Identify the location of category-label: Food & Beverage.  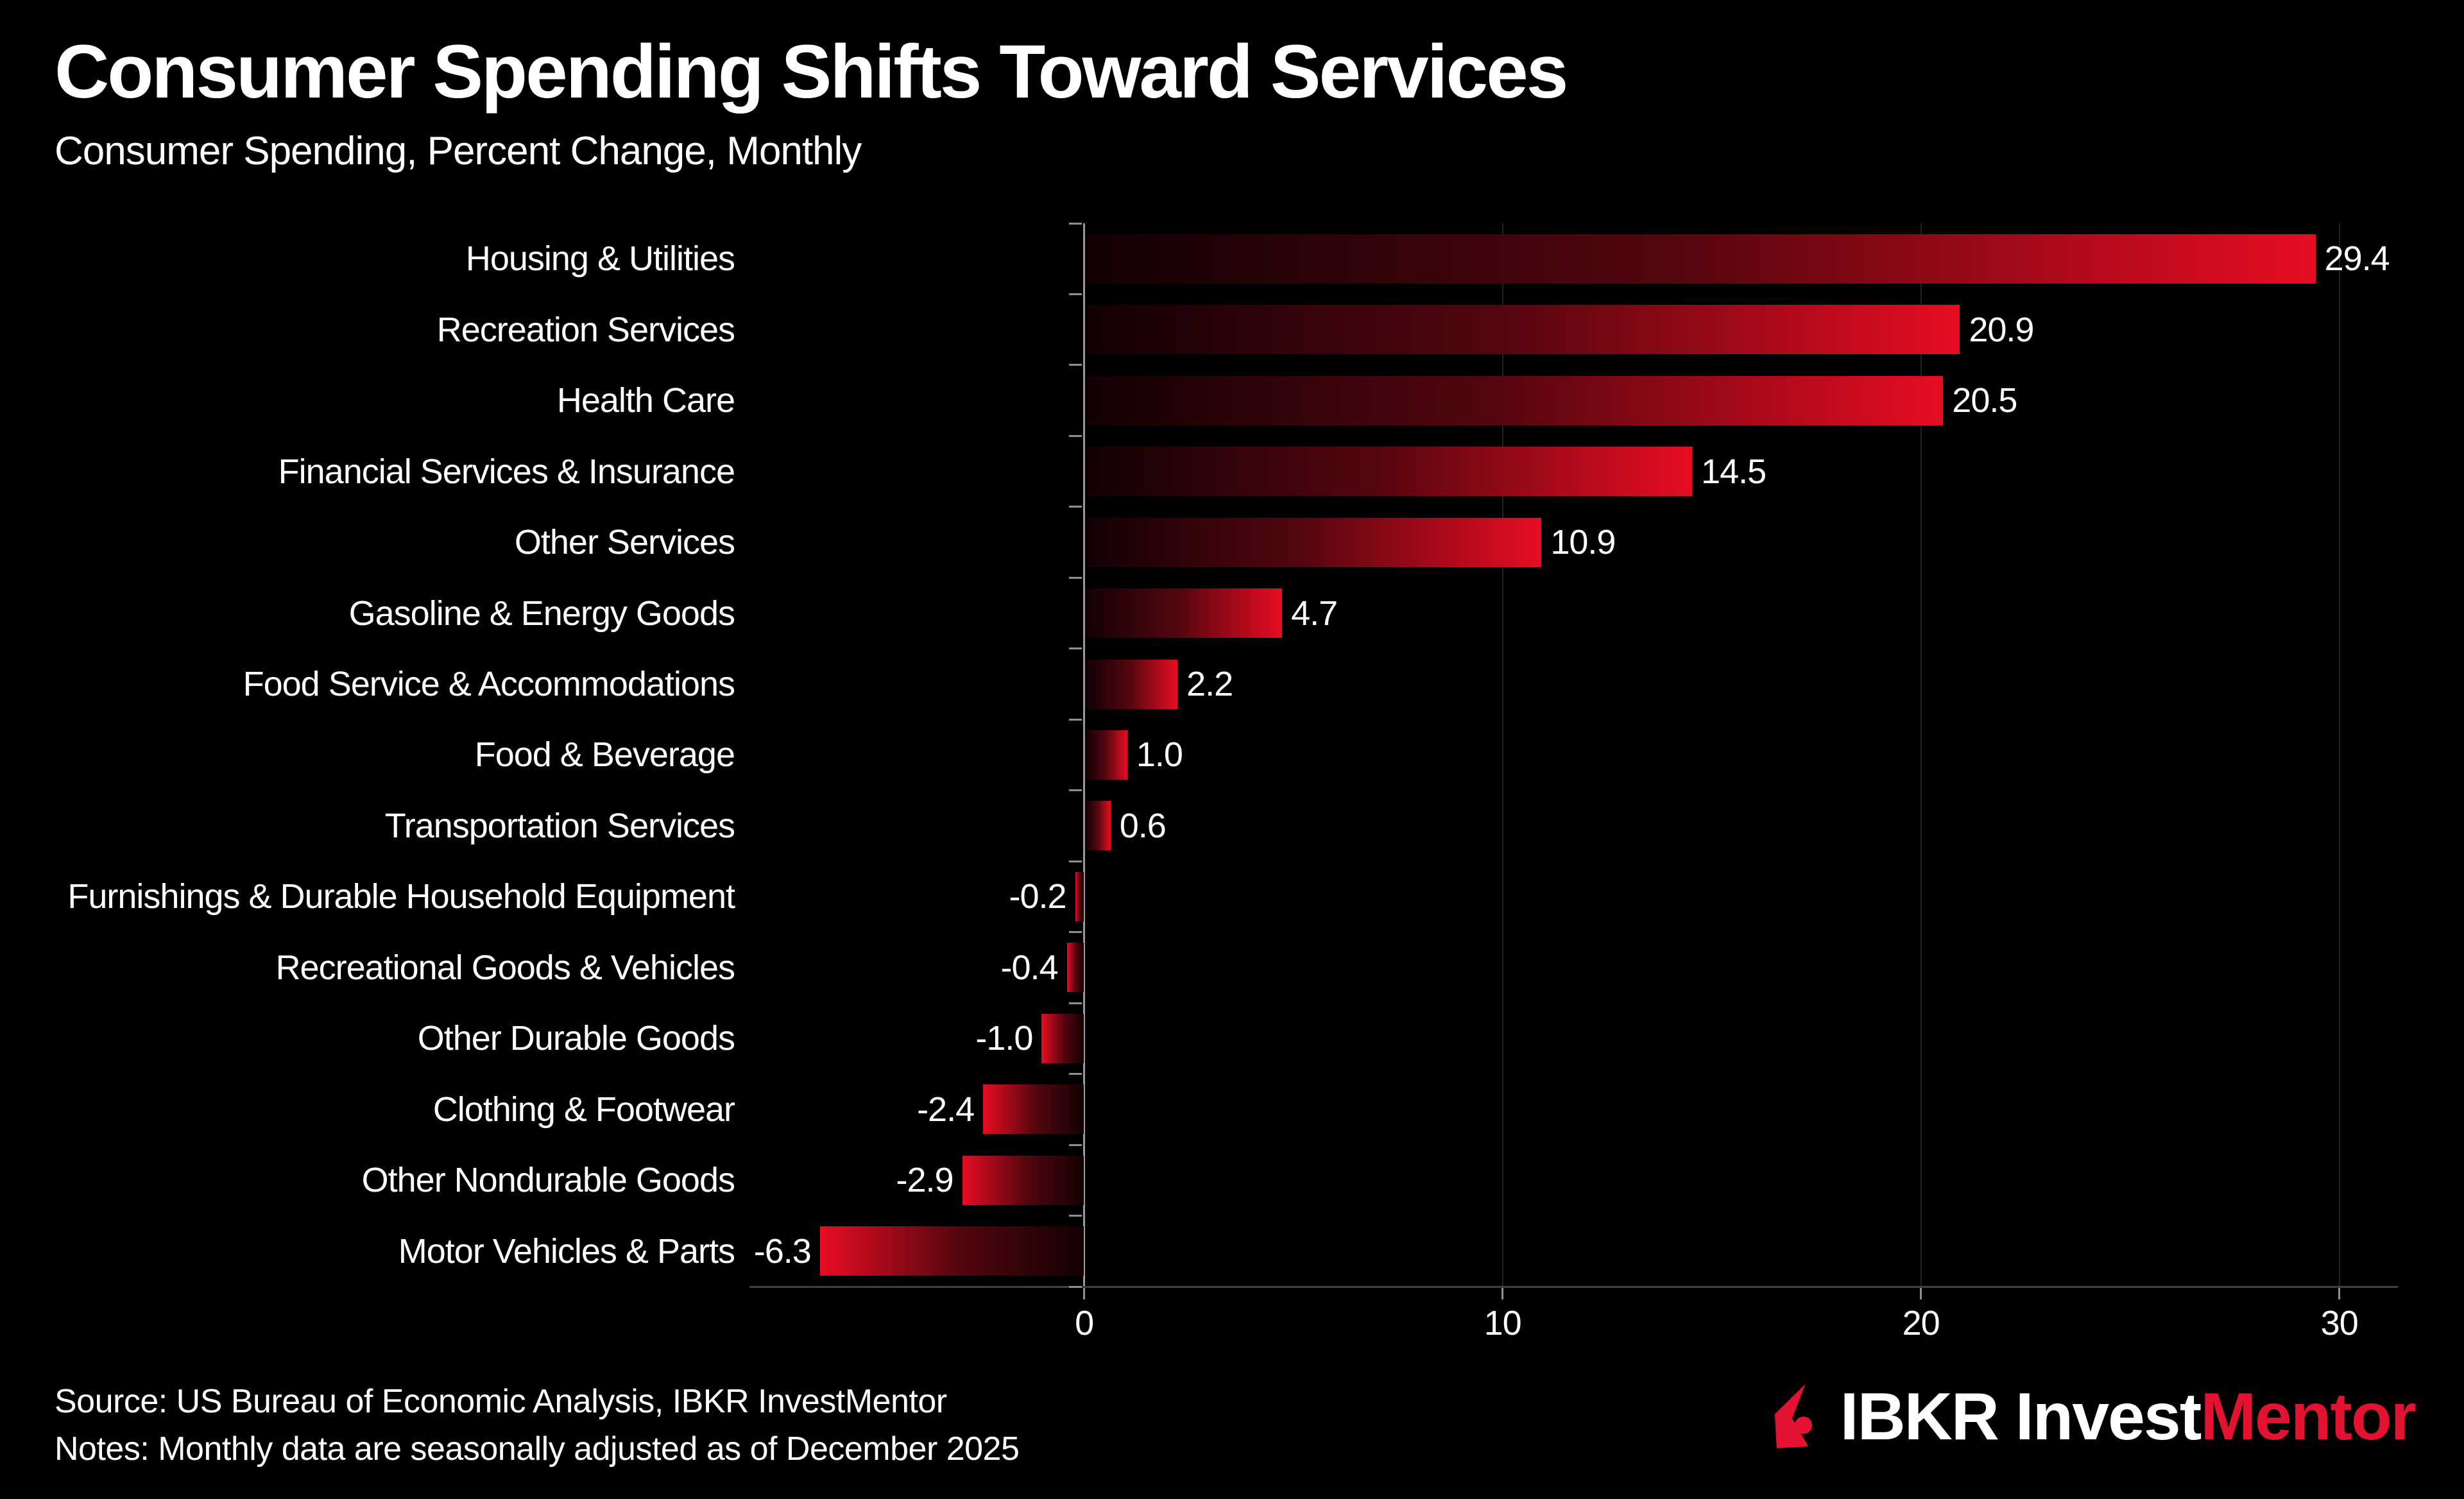
(605, 755).